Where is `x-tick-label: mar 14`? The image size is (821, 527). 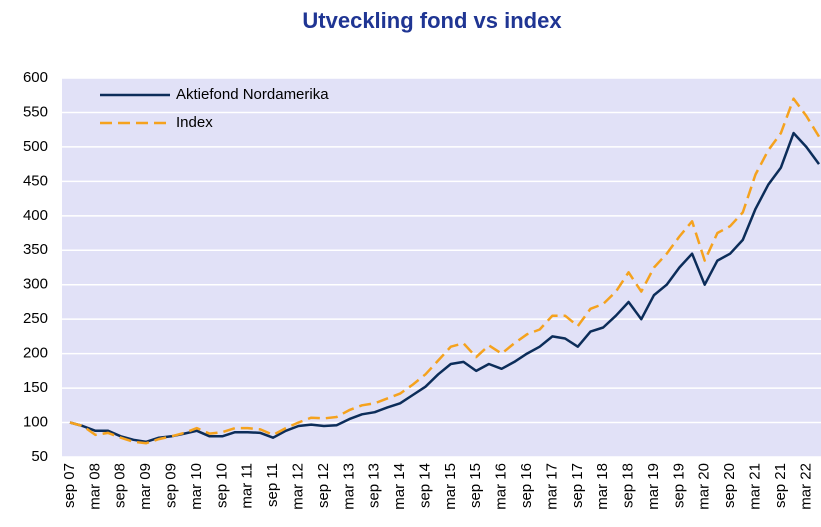 x-tick-label: mar 14 is located at coordinates (399, 486).